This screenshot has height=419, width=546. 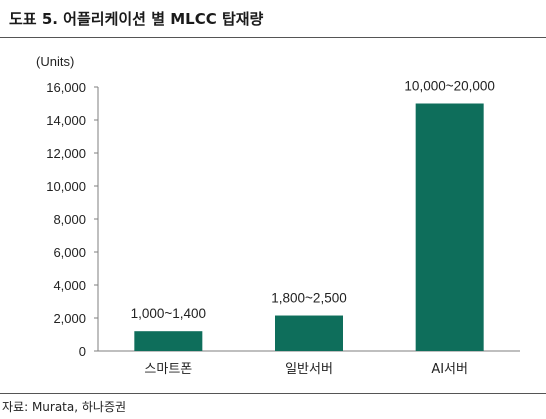 I want to click on footer-divider, so click(x=273, y=393).